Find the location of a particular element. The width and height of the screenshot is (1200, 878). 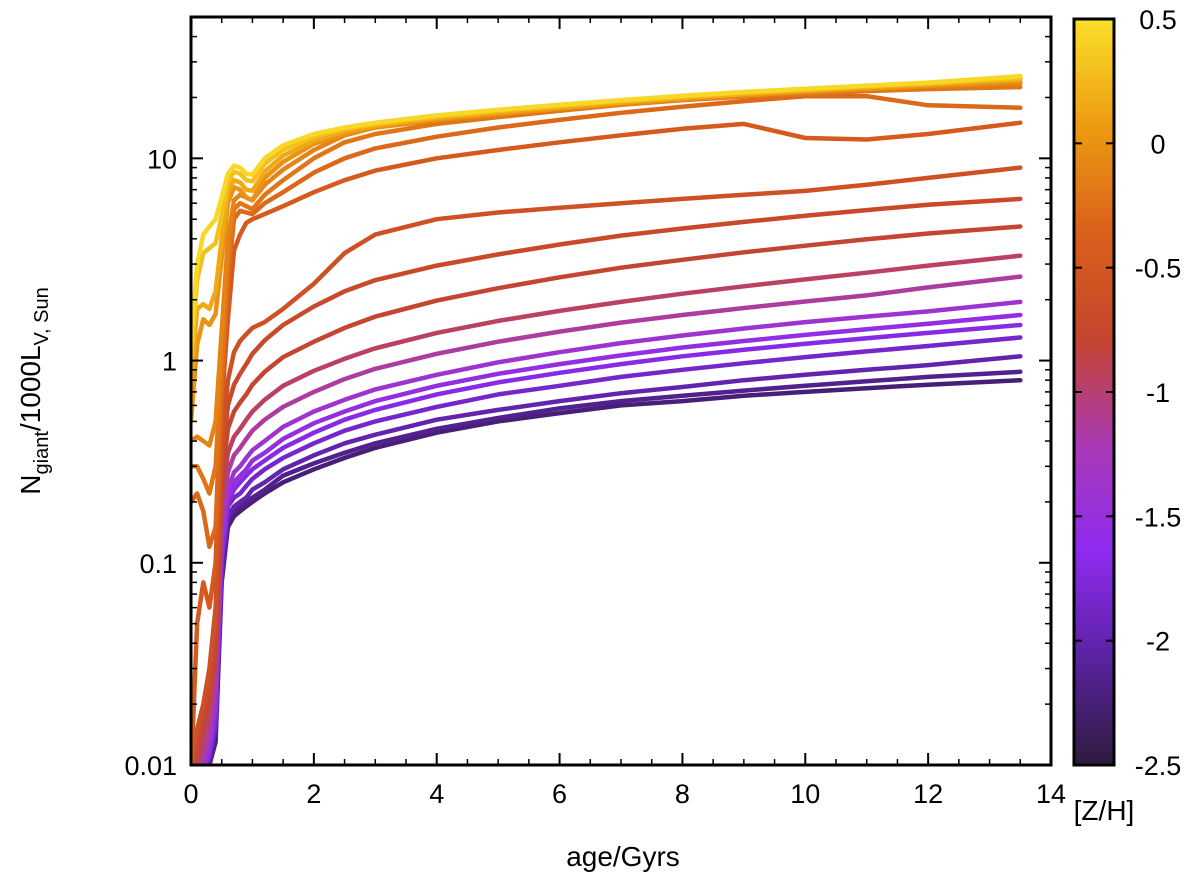

x-tick-label: 0 is located at coordinates (190, 794).